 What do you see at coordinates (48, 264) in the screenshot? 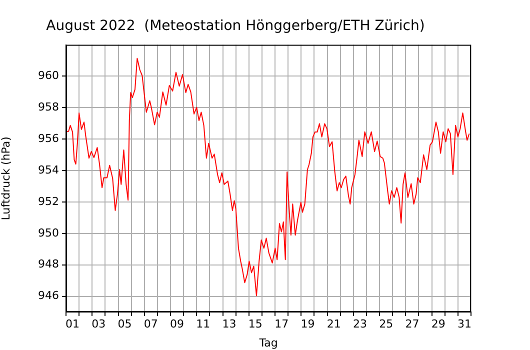
I see `y-tick-label: 948` at bounding box center [48, 264].